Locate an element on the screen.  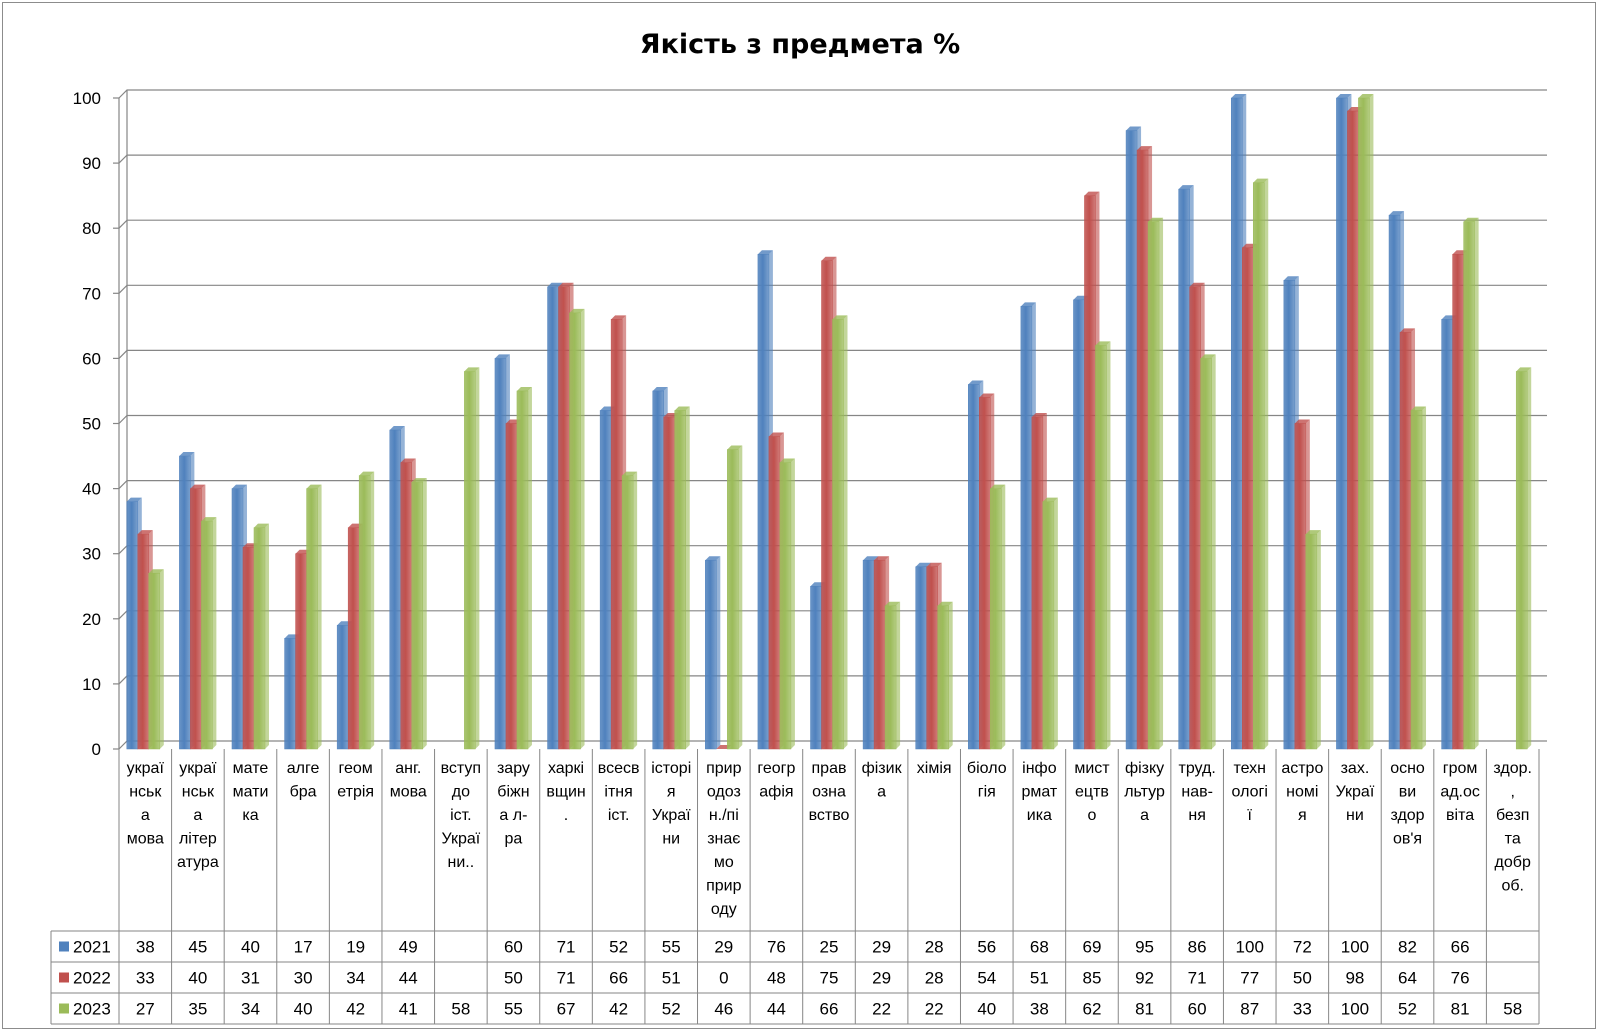
data-label: 60 is located at coordinates (1197, 1009).